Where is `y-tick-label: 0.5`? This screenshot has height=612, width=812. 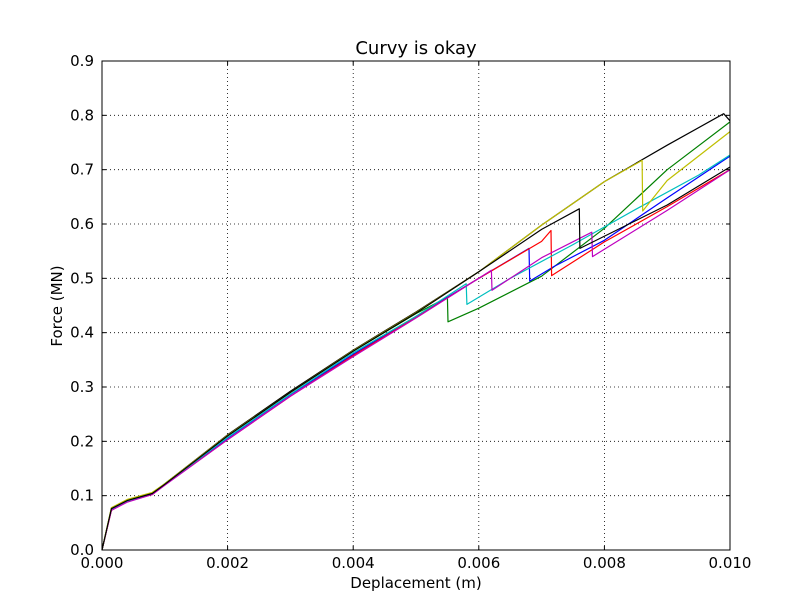
y-tick-label: 0.5 is located at coordinates (82, 278).